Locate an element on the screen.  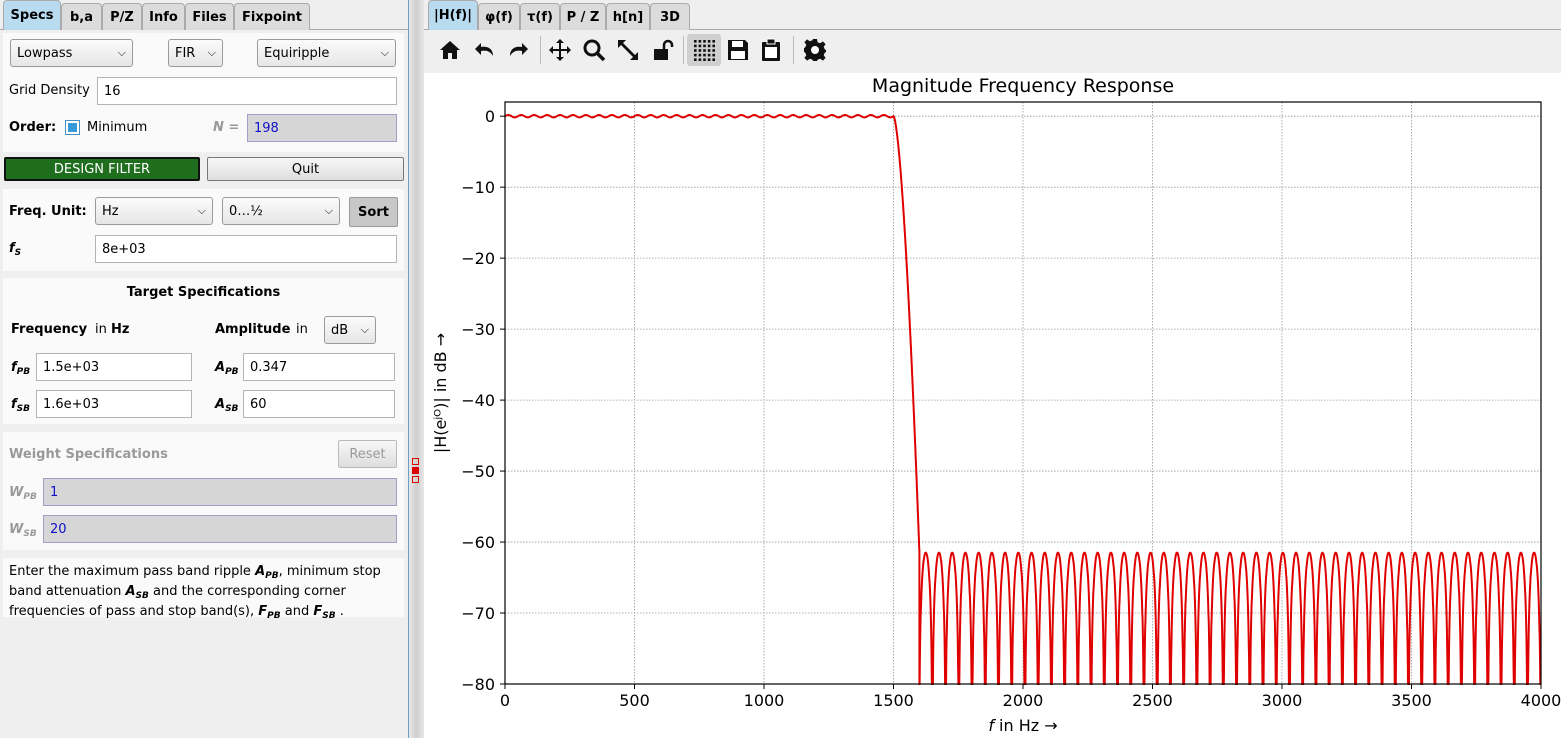
quit-button: Quit is located at coordinates (305, 169).